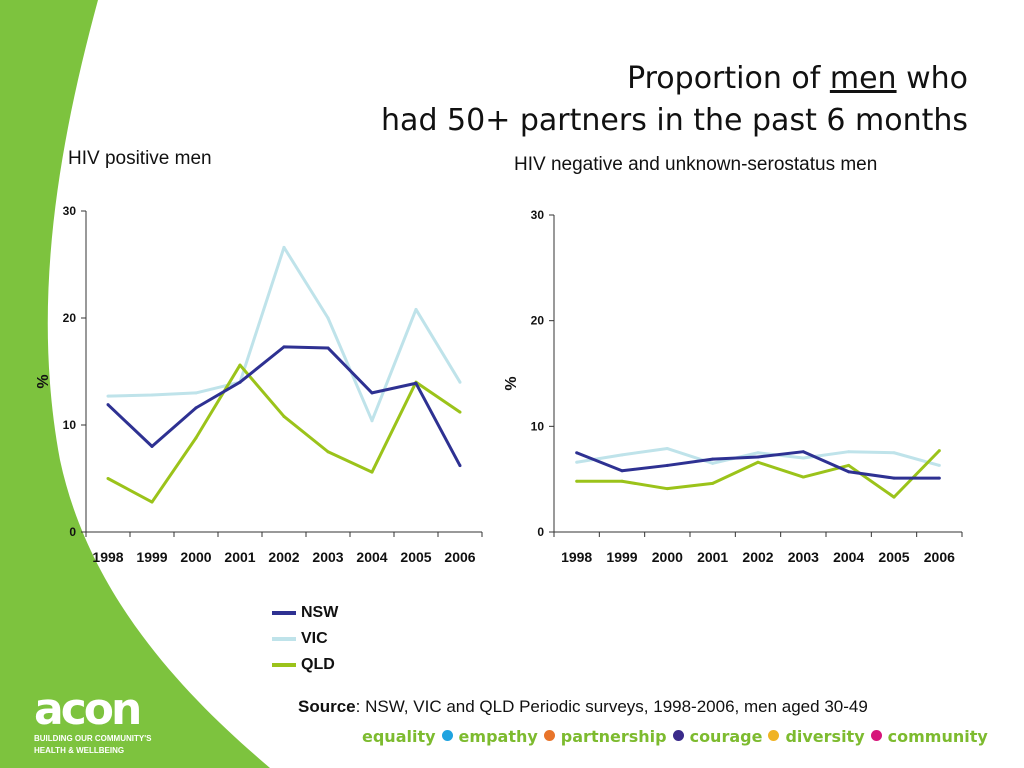 The height and width of the screenshot is (768, 1024). I want to click on chart2-x-tick-label-2003: 2003, so click(803, 557).